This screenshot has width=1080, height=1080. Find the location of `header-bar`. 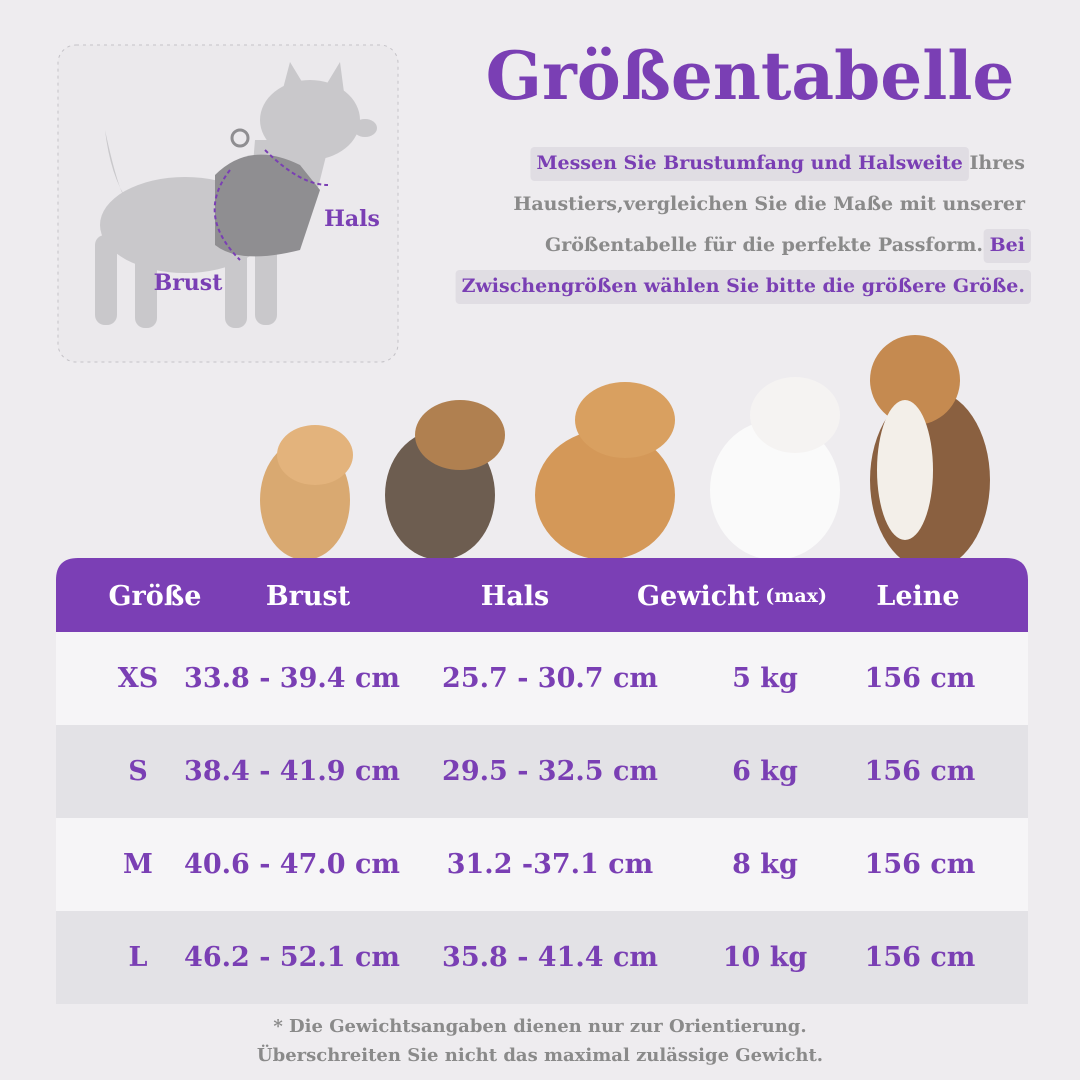

header-bar is located at coordinates (542, 595).